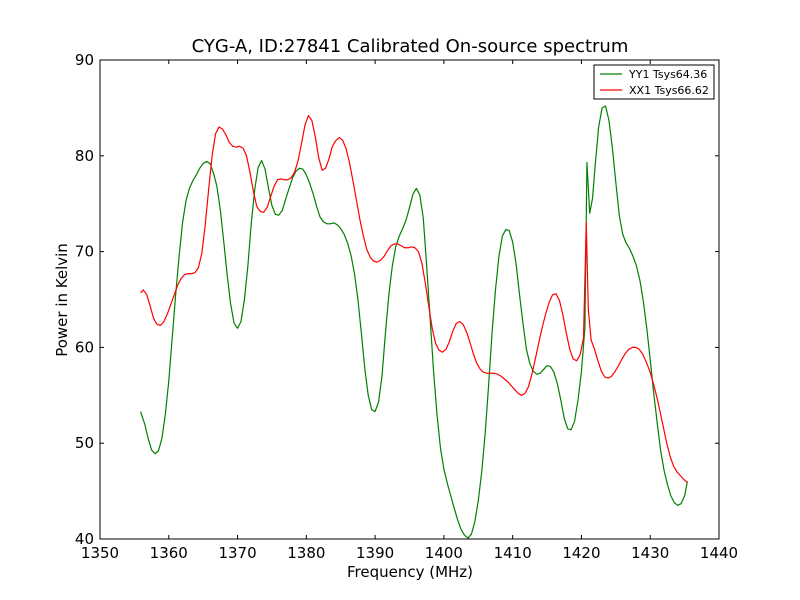  Describe the element at coordinates (444, 553) in the screenshot. I see `x-tick-label: 1400` at that location.